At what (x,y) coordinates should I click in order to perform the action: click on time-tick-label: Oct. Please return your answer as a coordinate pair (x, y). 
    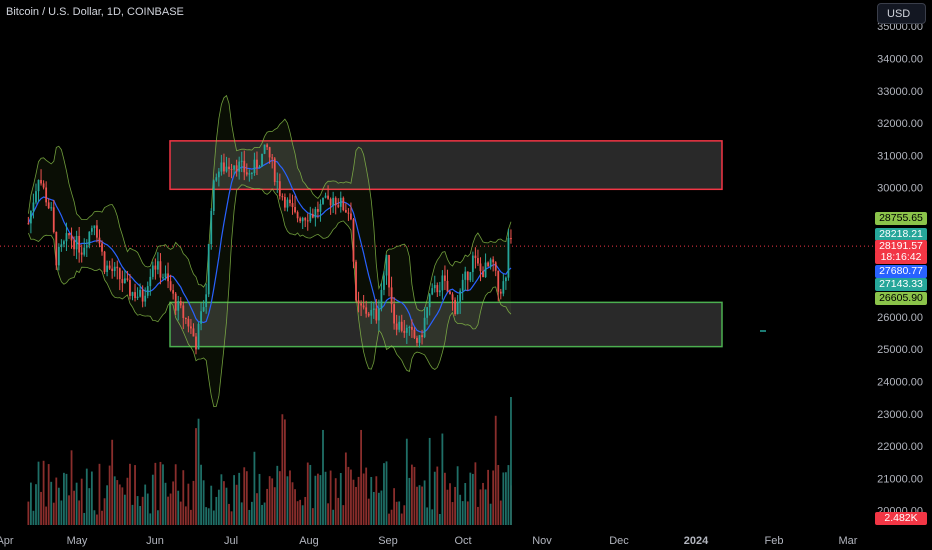
    Looking at the image, I should click on (462, 541).